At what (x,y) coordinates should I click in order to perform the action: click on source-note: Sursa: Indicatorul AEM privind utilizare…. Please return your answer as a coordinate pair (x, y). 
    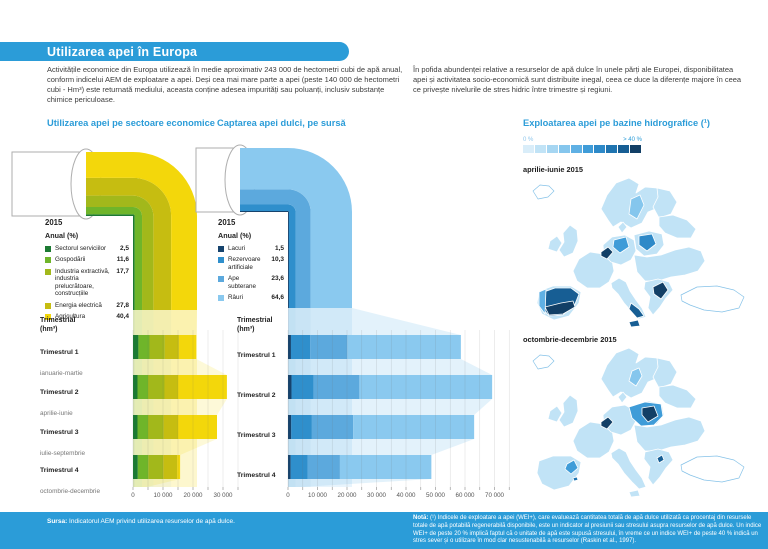
    Looking at the image, I should click on (217, 521).